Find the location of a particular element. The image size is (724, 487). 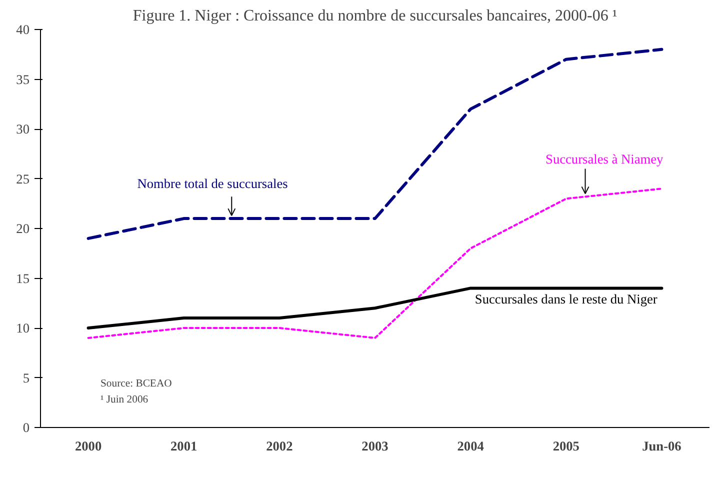

series-label: Succursales à Niamey is located at coordinates (605, 158).